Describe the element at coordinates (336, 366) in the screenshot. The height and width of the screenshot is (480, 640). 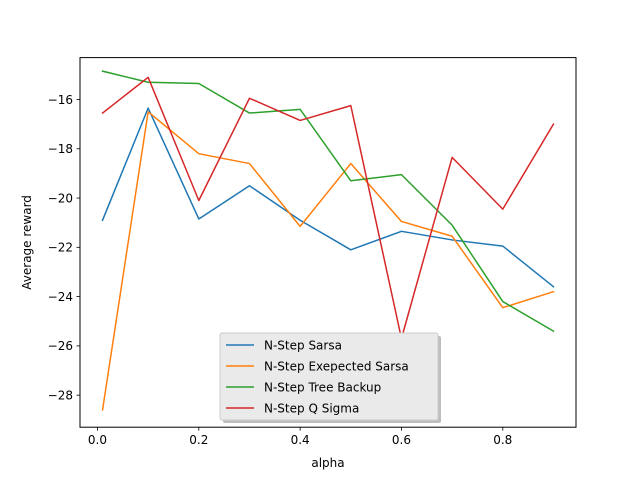
I see `legend-label: N-Step Exepected Sarsa` at that location.